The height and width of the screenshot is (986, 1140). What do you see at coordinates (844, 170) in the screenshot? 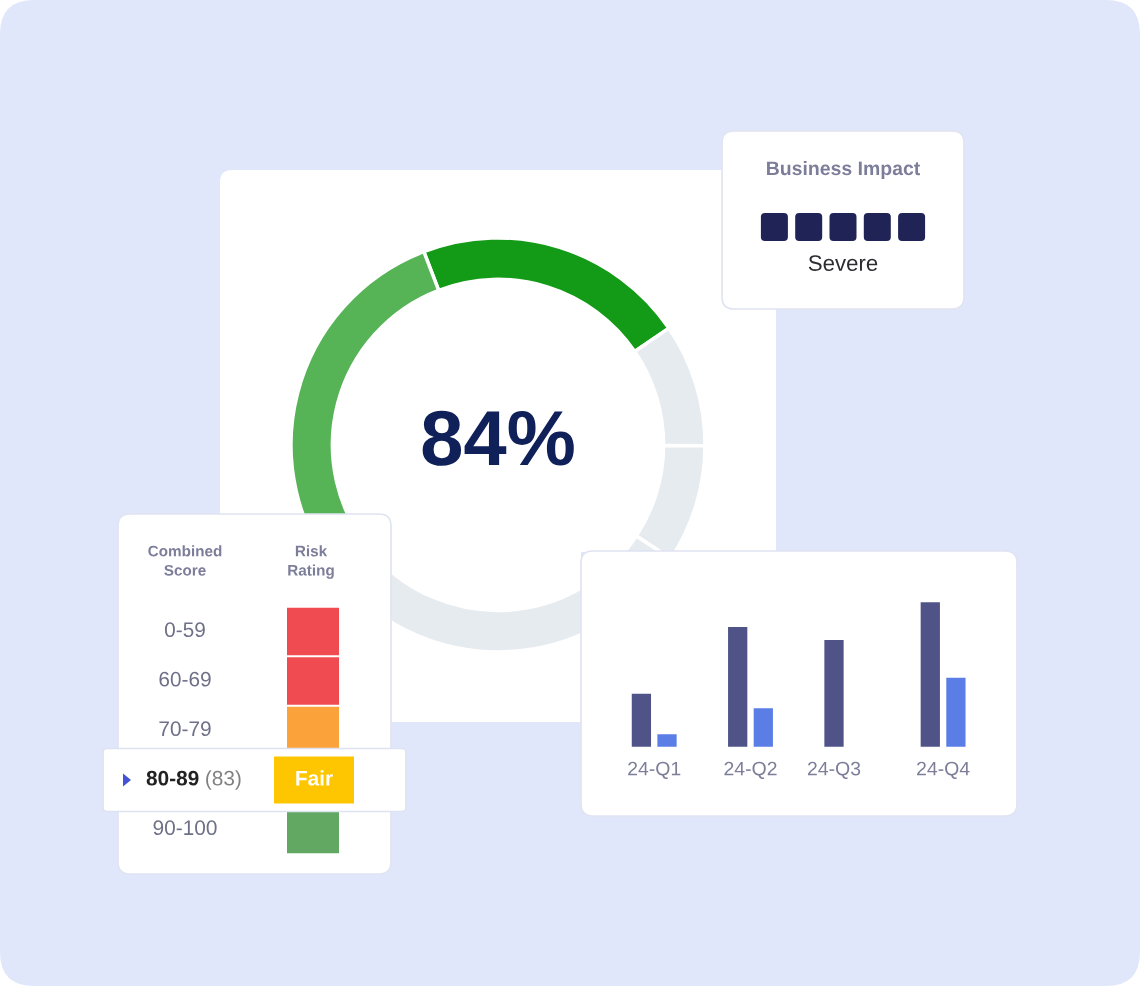
I see `text: Business Impact` at bounding box center [844, 170].